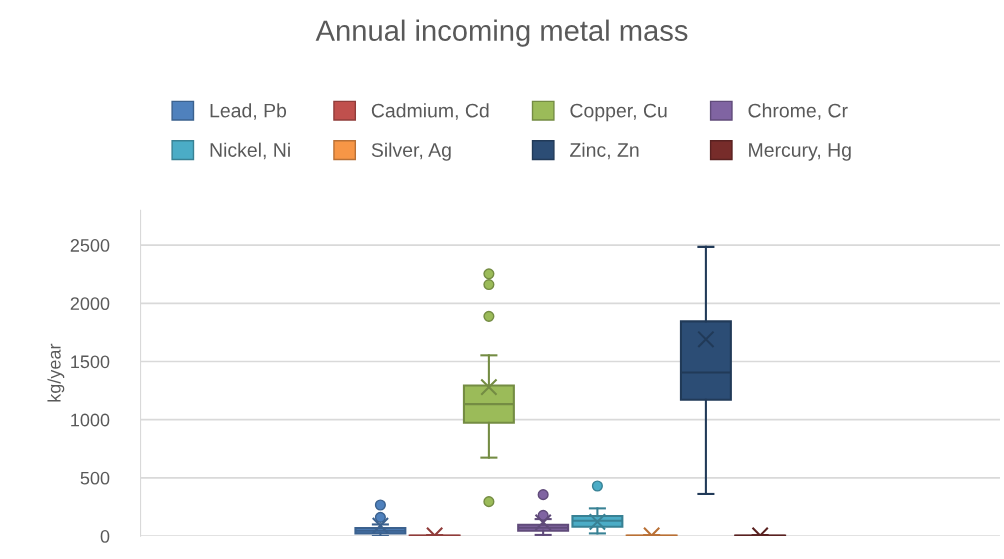 Image resolution: width=1004 pixels, height=559 pixels. Describe the element at coordinates (798, 111) in the screenshot. I see `legend-label: Chrome, Cr` at that location.